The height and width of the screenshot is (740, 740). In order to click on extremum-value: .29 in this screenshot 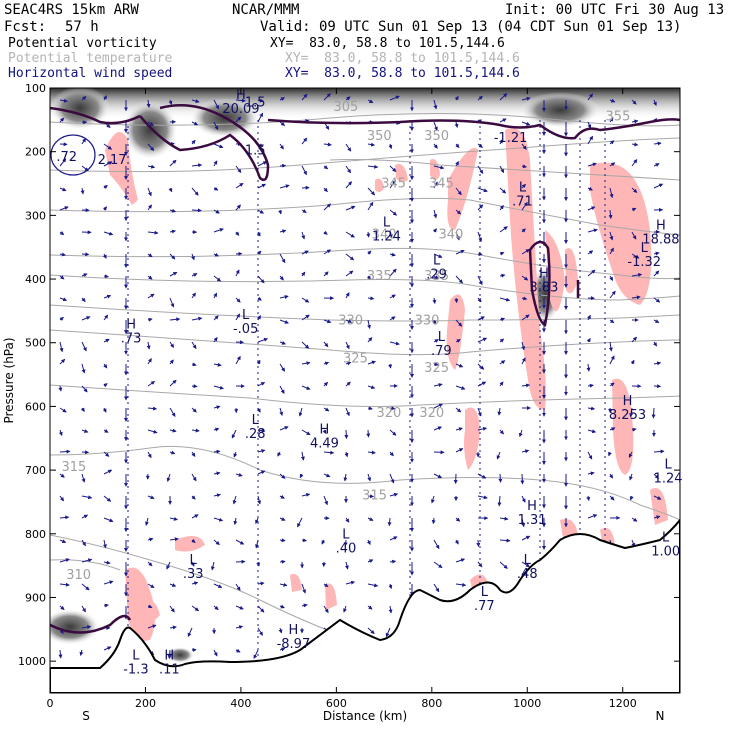, I will do `click(436, 275)`.